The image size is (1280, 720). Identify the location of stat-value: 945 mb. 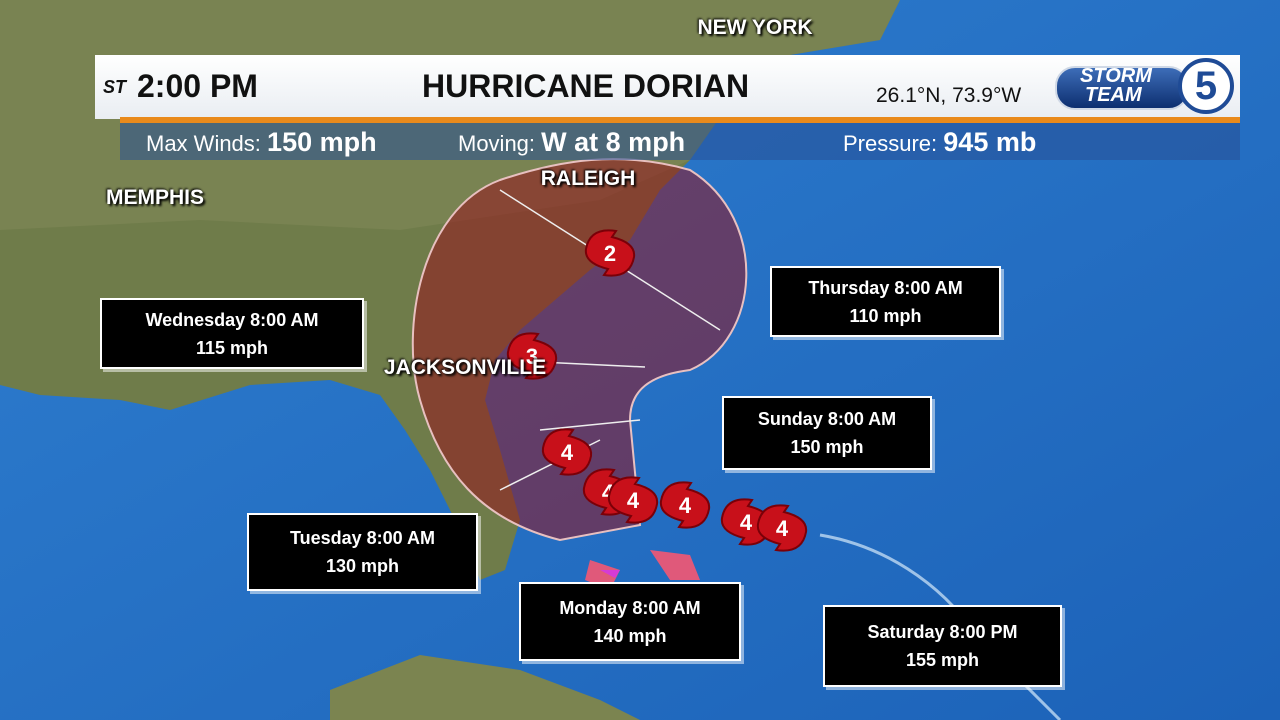
(990, 142).